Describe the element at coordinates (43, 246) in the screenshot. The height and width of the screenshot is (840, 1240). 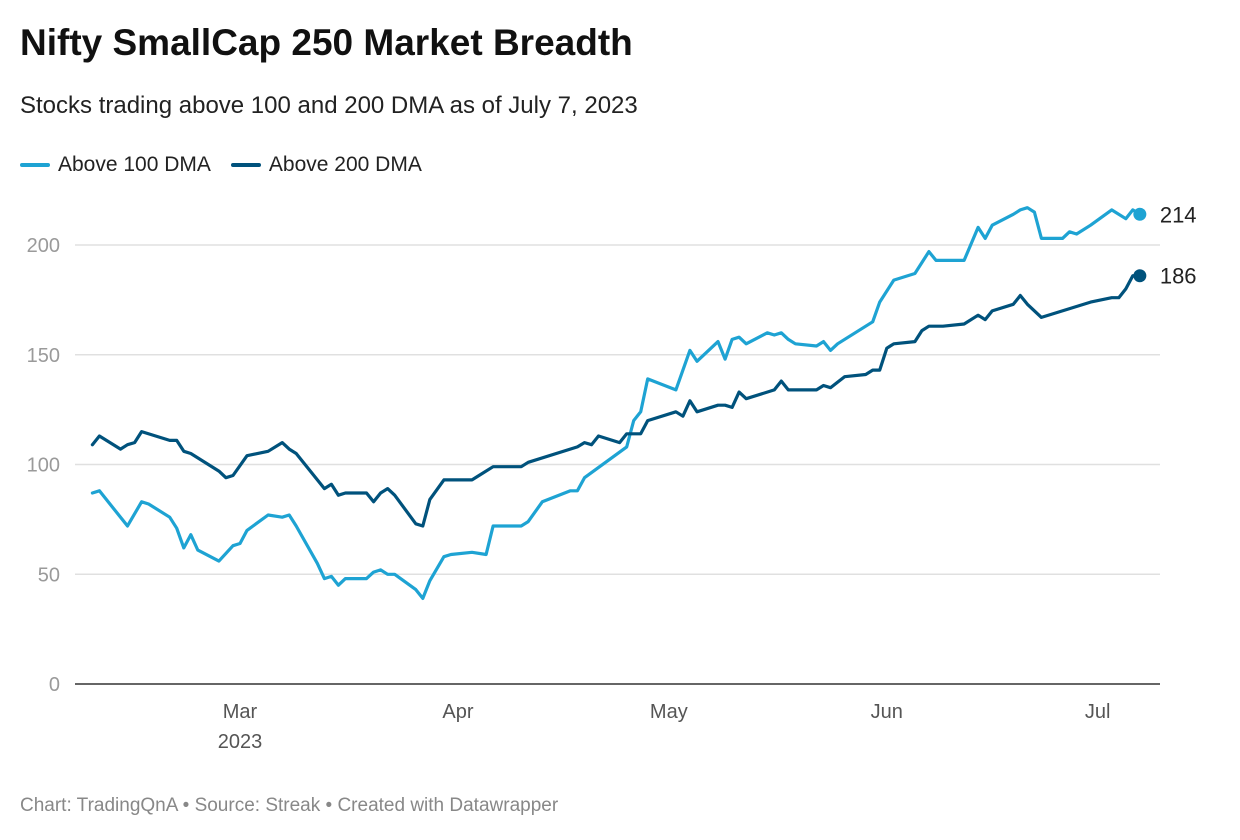
I see `y-tick-label: 200` at that location.